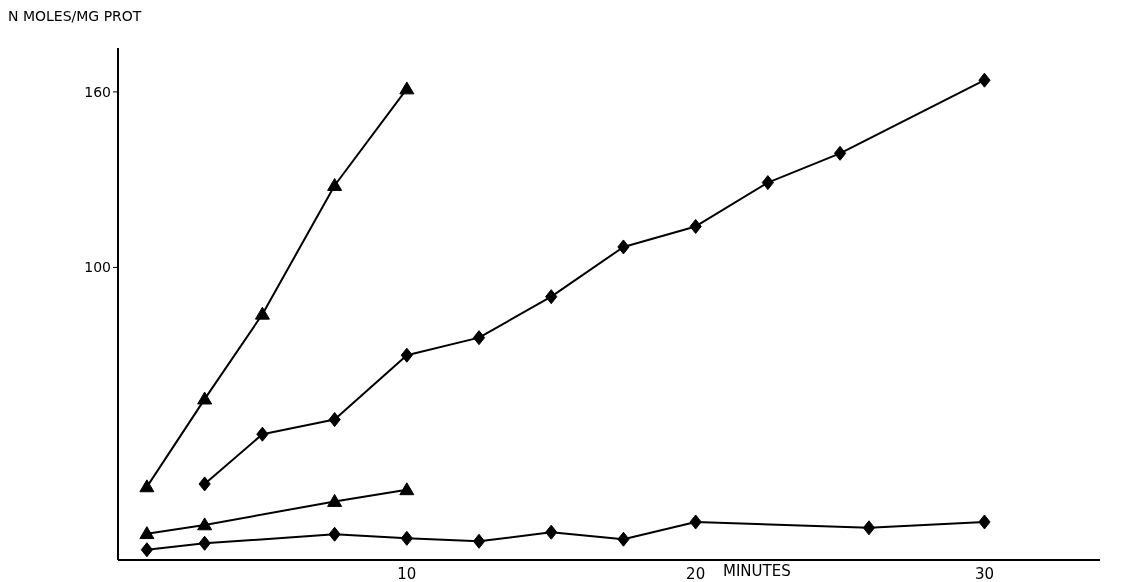  I want to click on x-axis-title: MINUTES, so click(757, 571).